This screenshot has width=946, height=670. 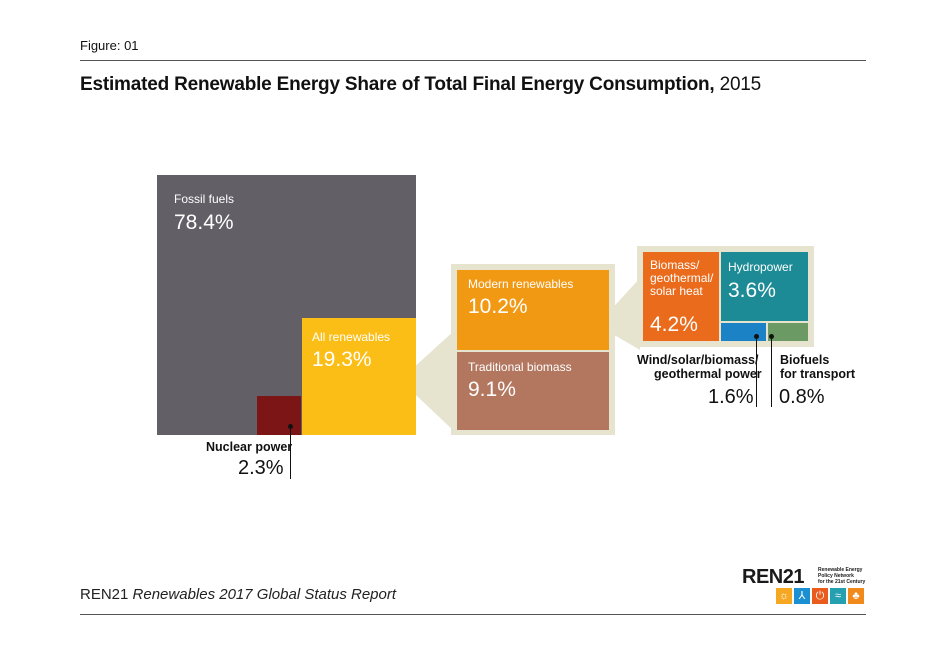 What do you see at coordinates (802, 596) in the screenshot?
I see `wind-icon: ⅄` at bounding box center [802, 596].